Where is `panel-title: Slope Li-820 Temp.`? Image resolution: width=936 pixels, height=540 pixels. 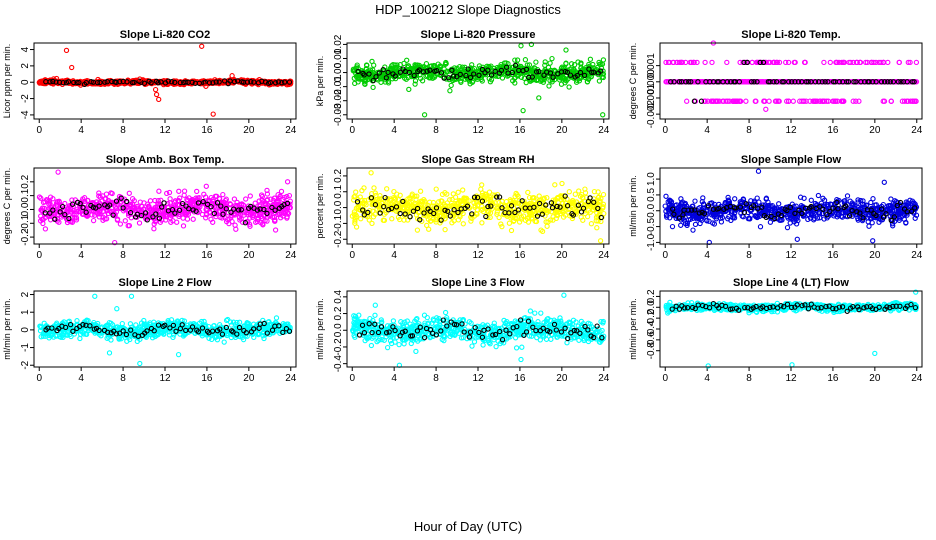
panel-title: Slope Li-820 Temp. is located at coordinates (790, 35).